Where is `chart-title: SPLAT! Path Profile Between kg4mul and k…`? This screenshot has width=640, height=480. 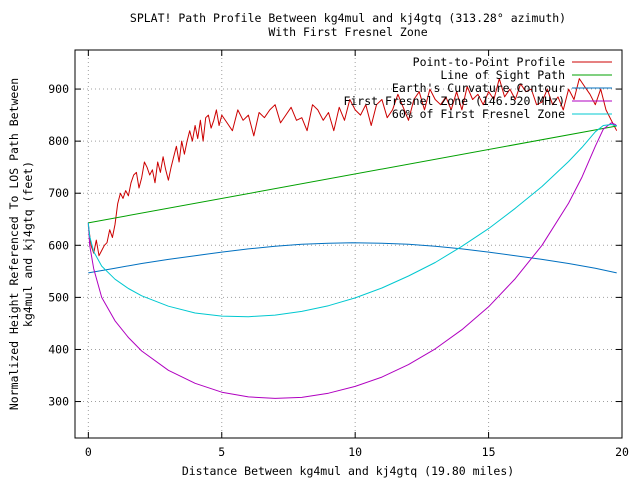 chart-title: SPLAT! Path Profile Between kg4mul and k… is located at coordinates (348, 18).